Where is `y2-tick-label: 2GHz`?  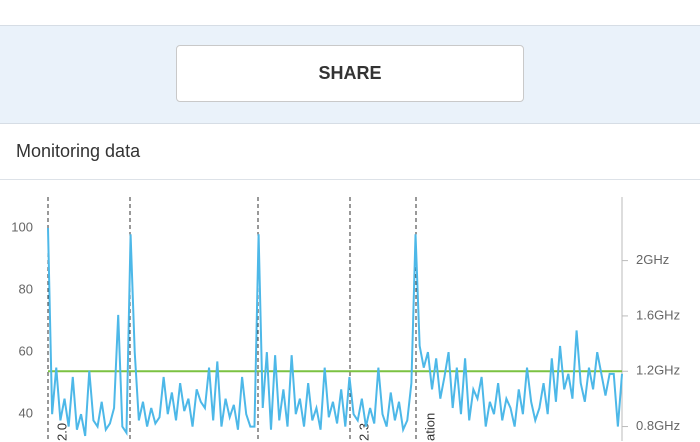 y2-tick-label: 2GHz is located at coordinates (652, 259).